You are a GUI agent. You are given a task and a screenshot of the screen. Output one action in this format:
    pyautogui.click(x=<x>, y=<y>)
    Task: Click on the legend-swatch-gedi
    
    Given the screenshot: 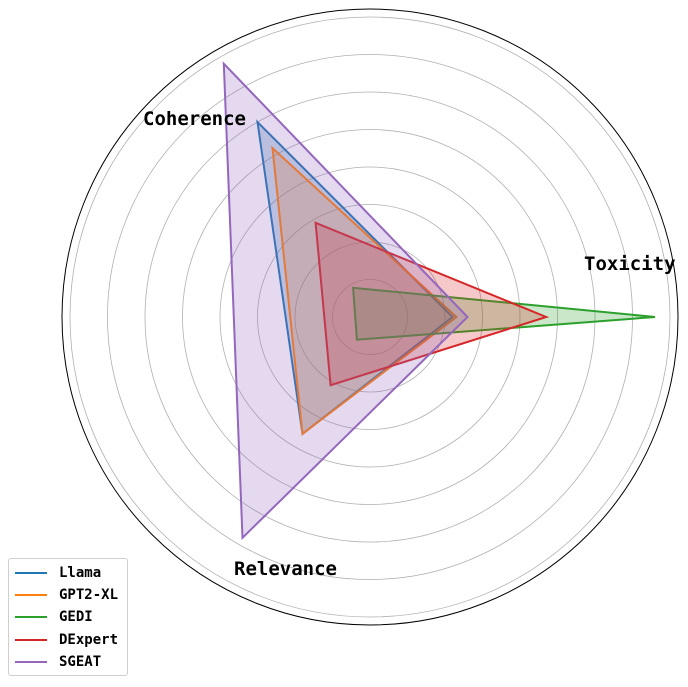 What is the action you would take?
    pyautogui.click(x=31, y=617)
    